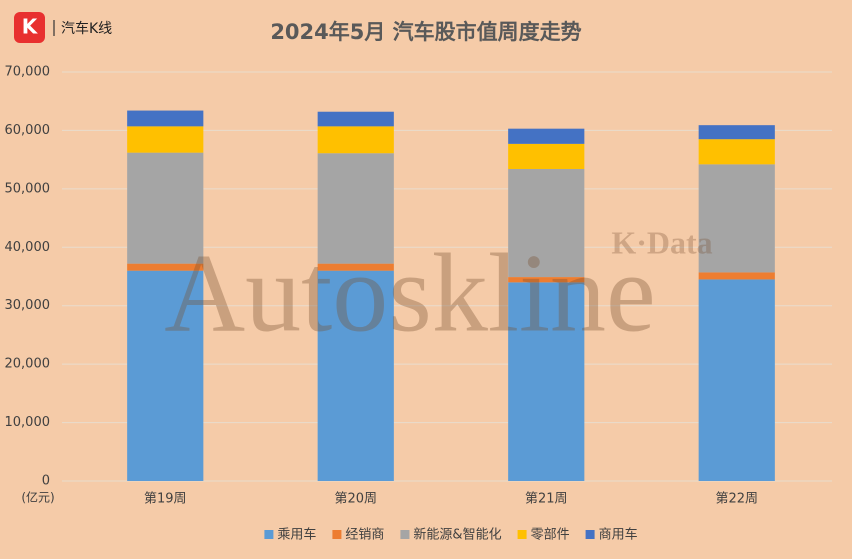 The image size is (852, 559). What do you see at coordinates (28, 188) in the screenshot?
I see `y-tick-label: 50,000` at bounding box center [28, 188].